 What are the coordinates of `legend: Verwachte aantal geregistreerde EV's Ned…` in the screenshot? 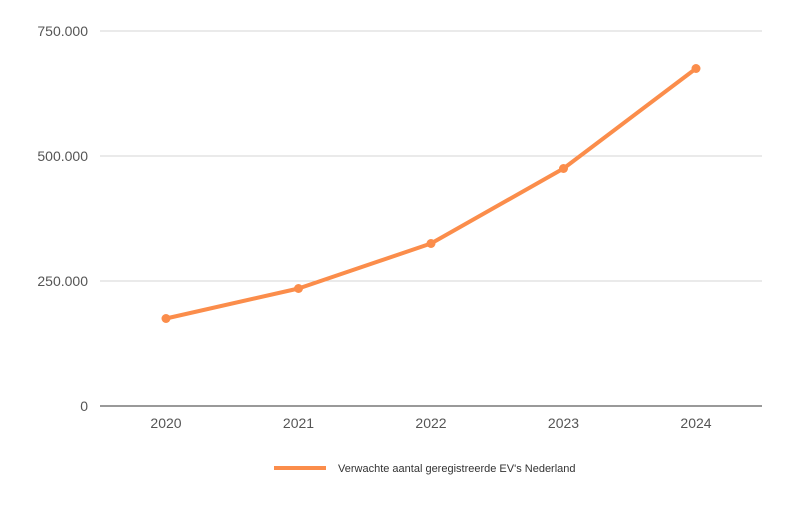 It's located at (425, 469).